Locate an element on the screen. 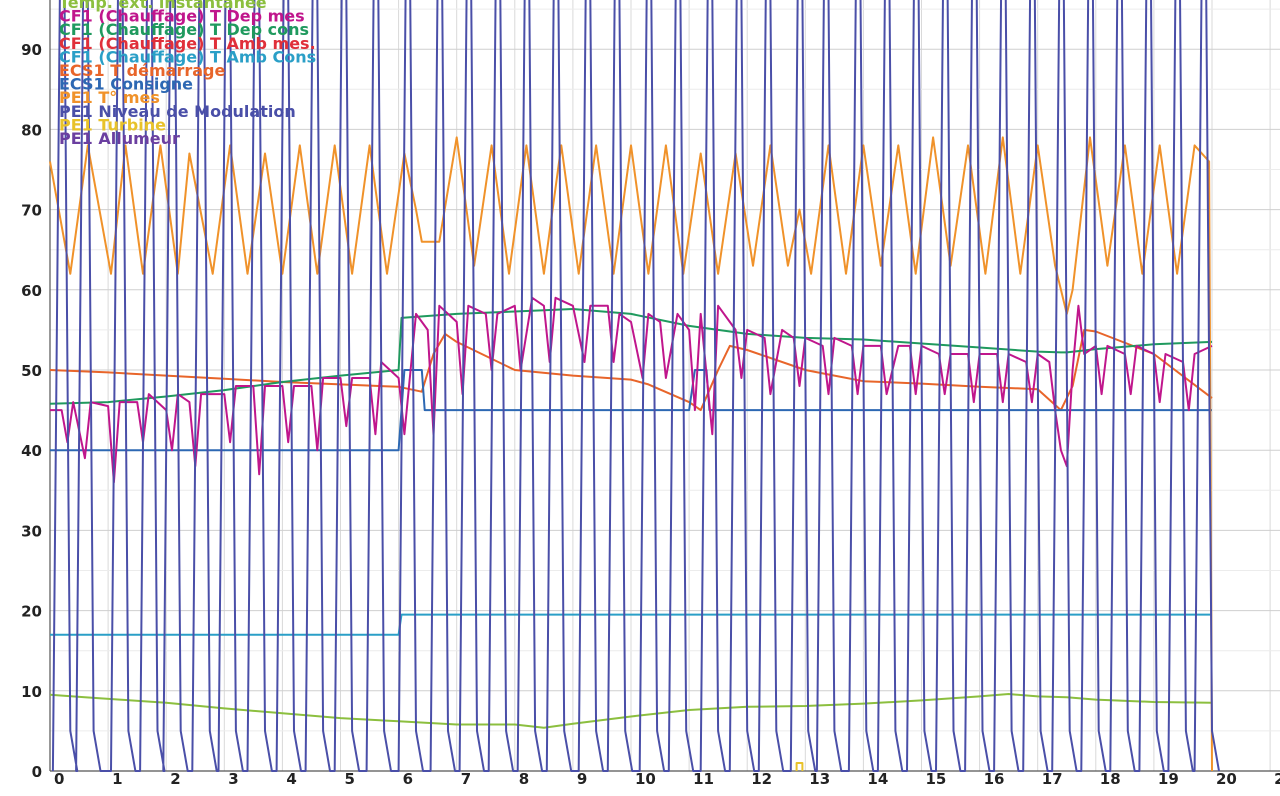 The image size is (1280, 796). x-tick-label: 16 is located at coordinates (994, 779).